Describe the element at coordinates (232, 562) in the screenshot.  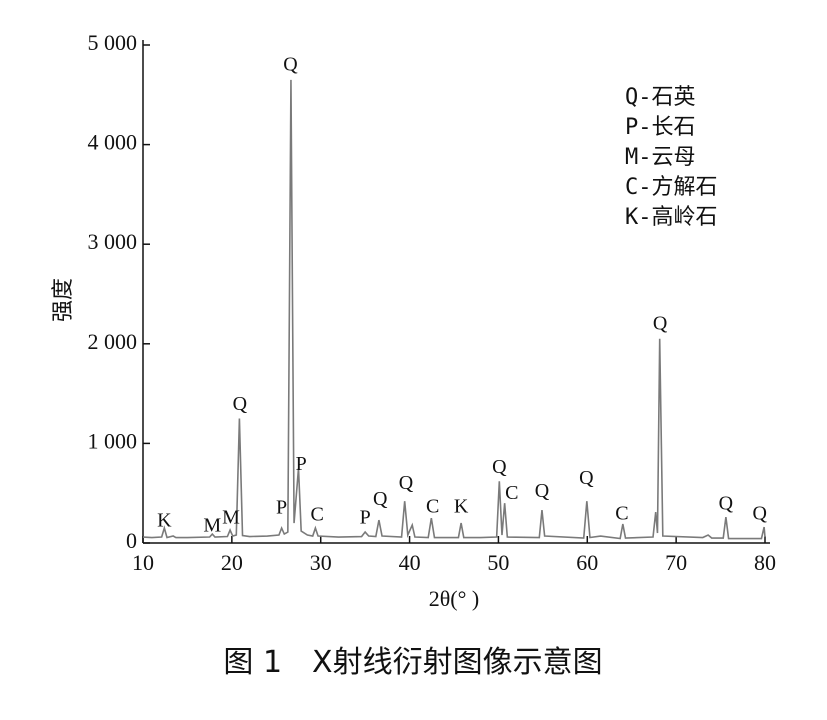
I see `x-tick-label: 20` at that location.